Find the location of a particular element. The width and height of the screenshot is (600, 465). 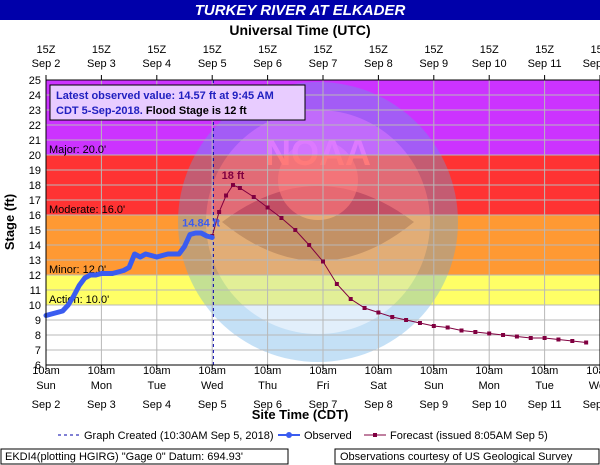

bottom-tick-date: Sep 2 is located at coordinates (46, 405).